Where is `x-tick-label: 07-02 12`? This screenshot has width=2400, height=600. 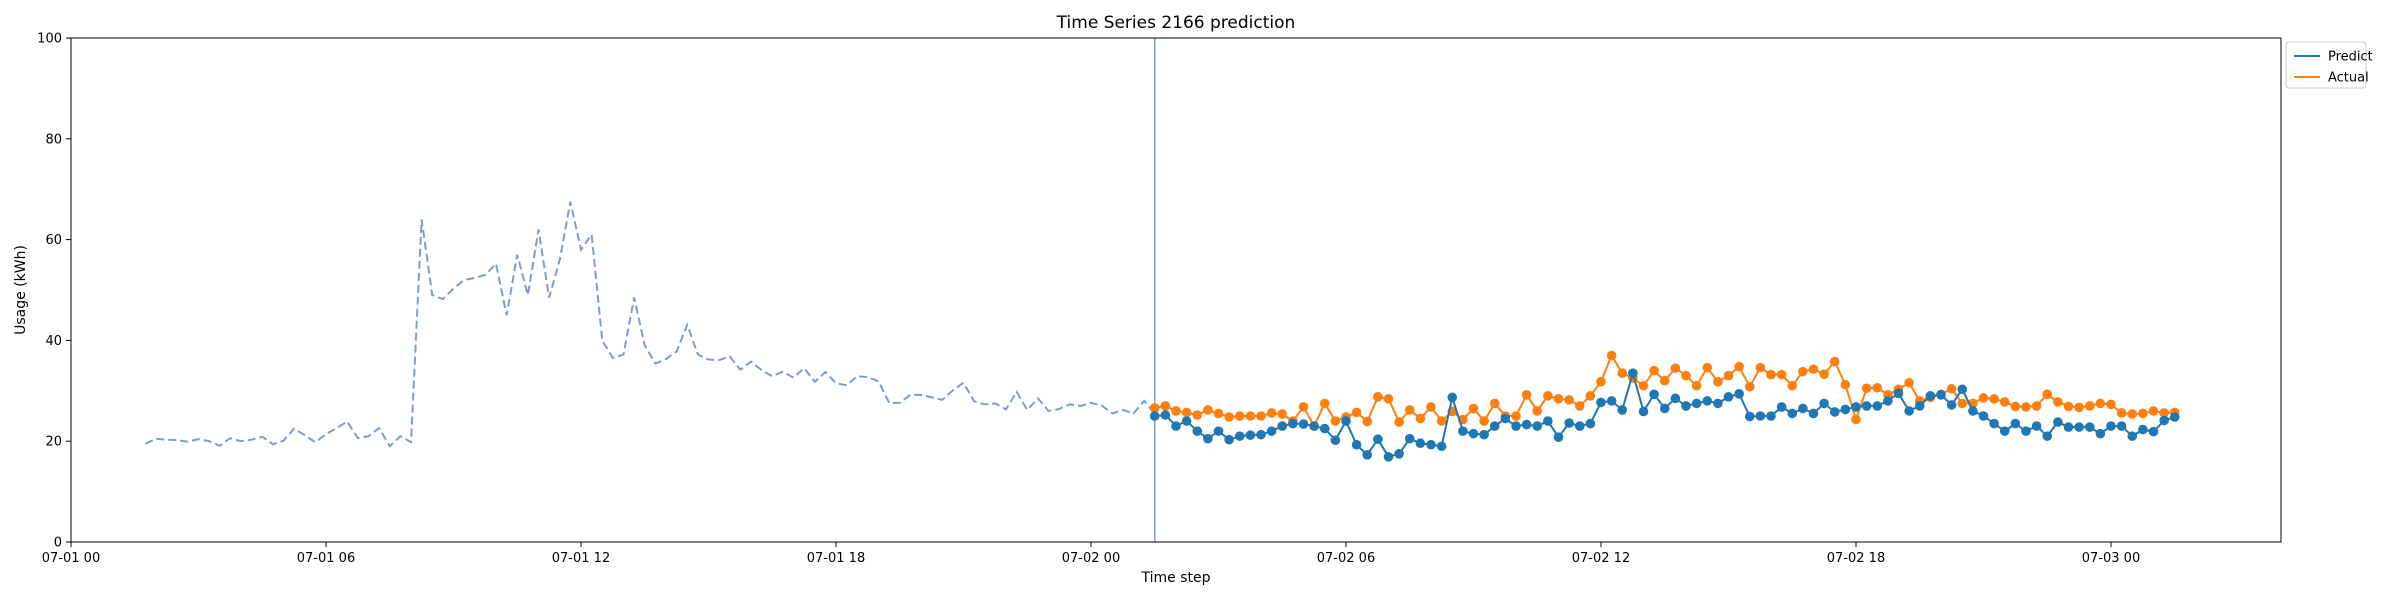 x-tick-label: 07-02 12 is located at coordinates (1601, 558).